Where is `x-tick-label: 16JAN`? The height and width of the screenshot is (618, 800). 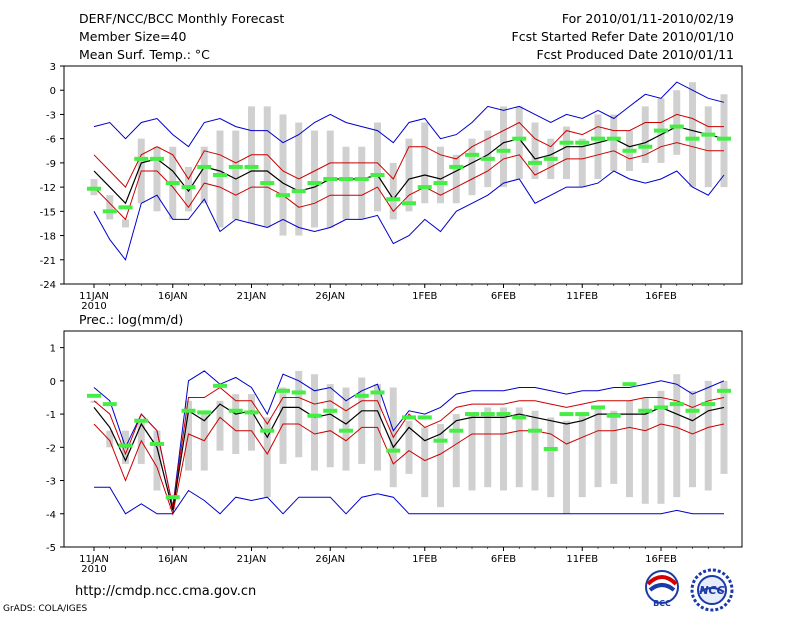 x-tick-label: 16JAN is located at coordinates (173, 559).